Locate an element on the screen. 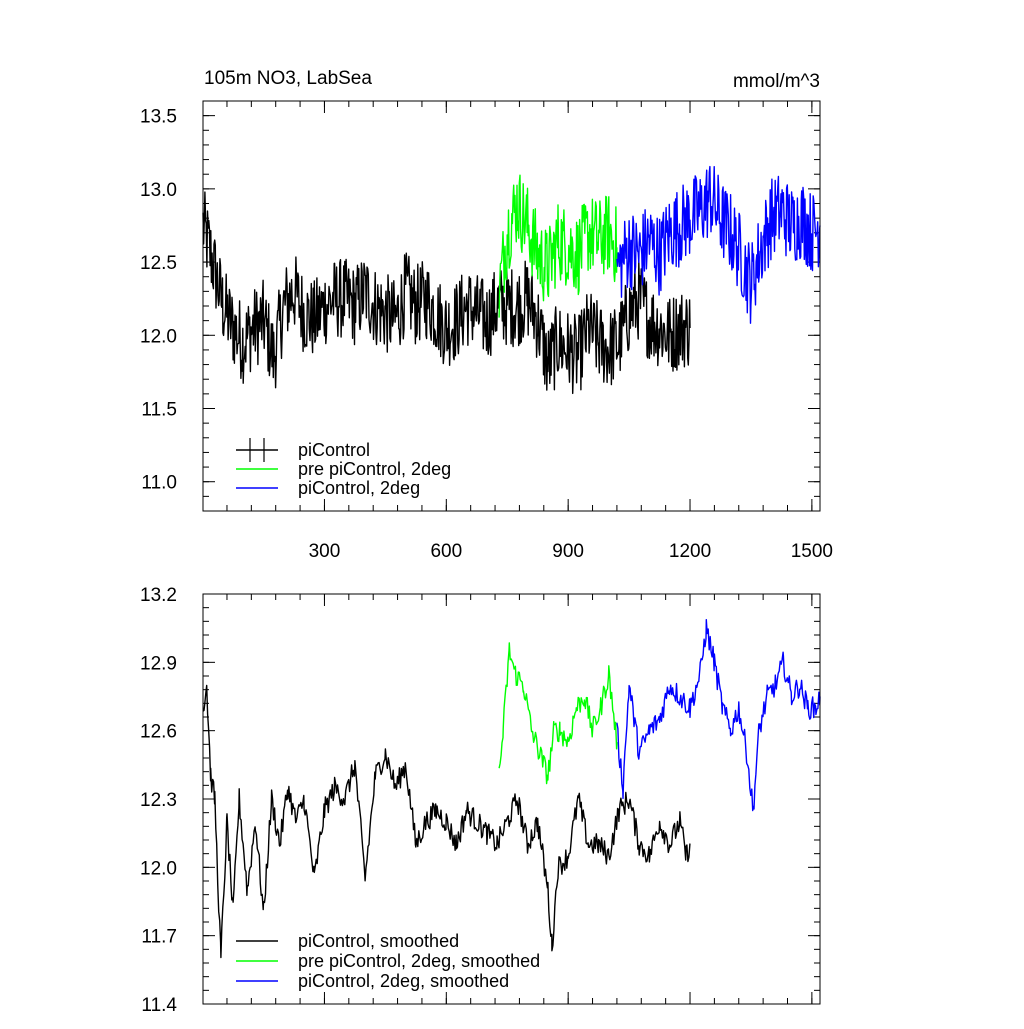 This screenshot has height=1029, width=1024. y-tick-label: 11.5 is located at coordinates (159, 410).